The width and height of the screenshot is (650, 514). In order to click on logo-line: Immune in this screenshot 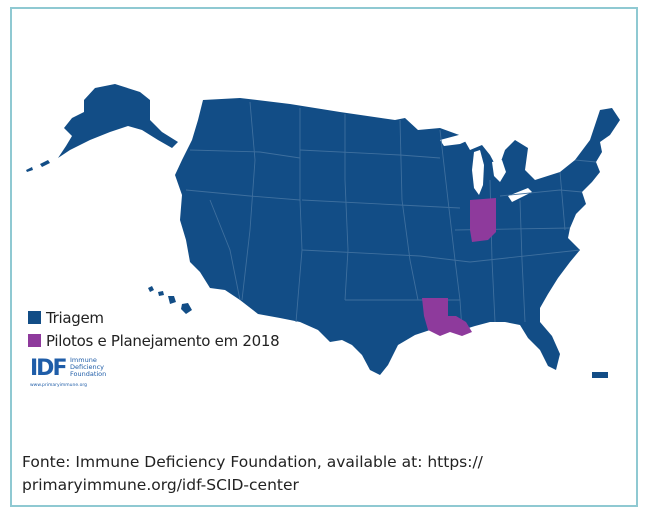, I will do `click(83, 360)`.